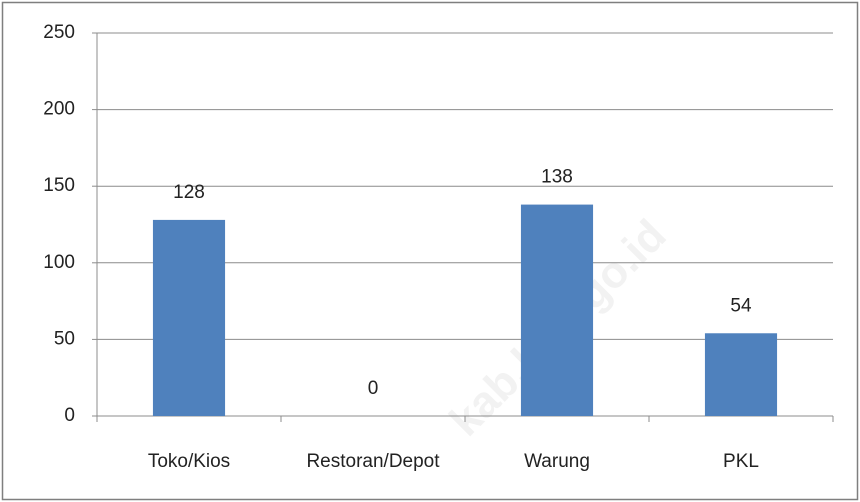 Image resolution: width=860 pixels, height=502 pixels. Describe the element at coordinates (741, 461) in the screenshot. I see `x-tick-label: PKL` at that location.